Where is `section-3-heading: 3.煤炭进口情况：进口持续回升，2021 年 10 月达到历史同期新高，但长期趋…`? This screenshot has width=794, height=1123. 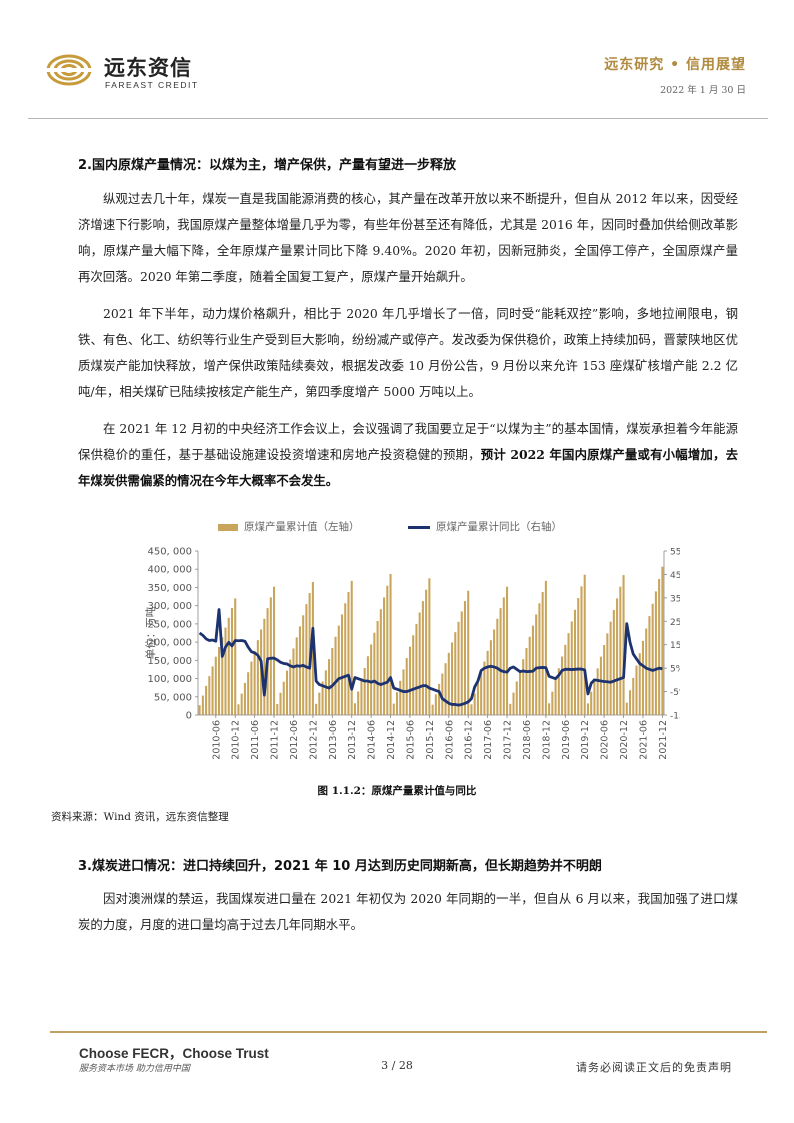 section-3-heading: 3.煤炭进口情况：进口持续回升，2021 年 10 月达到历史同期新高，但长期趋… is located at coordinates (340, 866).